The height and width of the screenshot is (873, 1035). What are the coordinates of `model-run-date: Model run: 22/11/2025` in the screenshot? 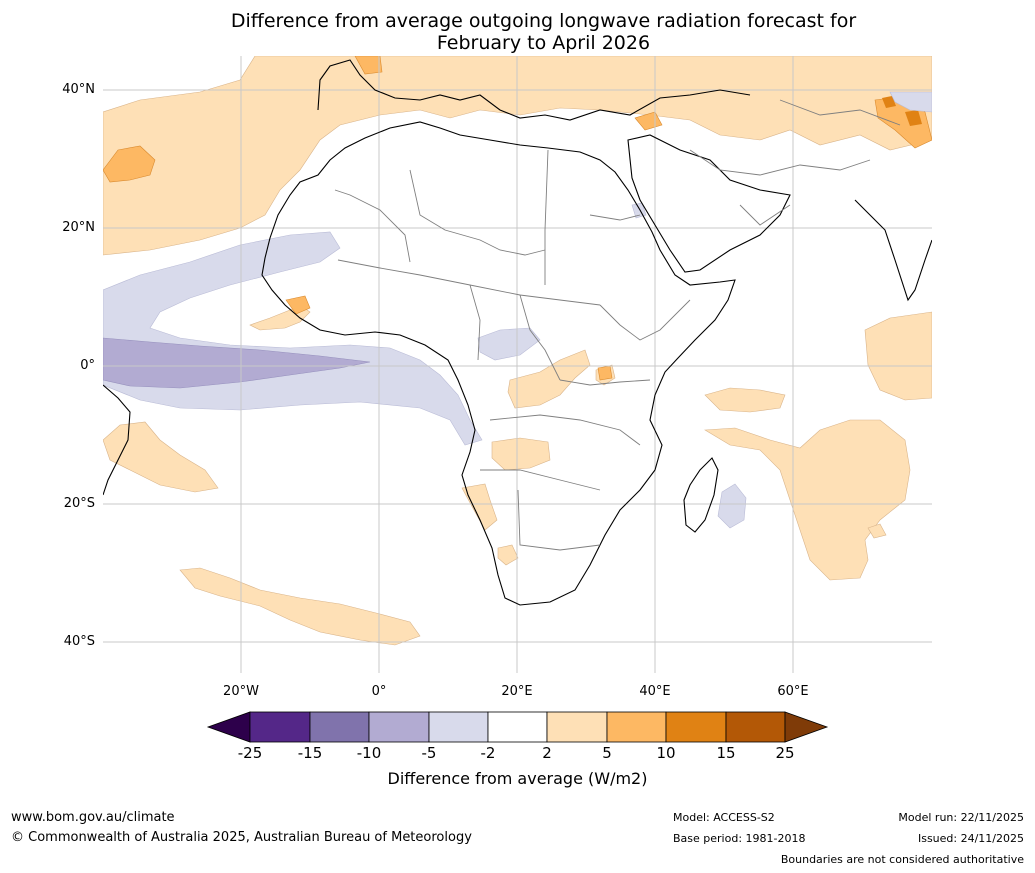 It's located at (961, 817).